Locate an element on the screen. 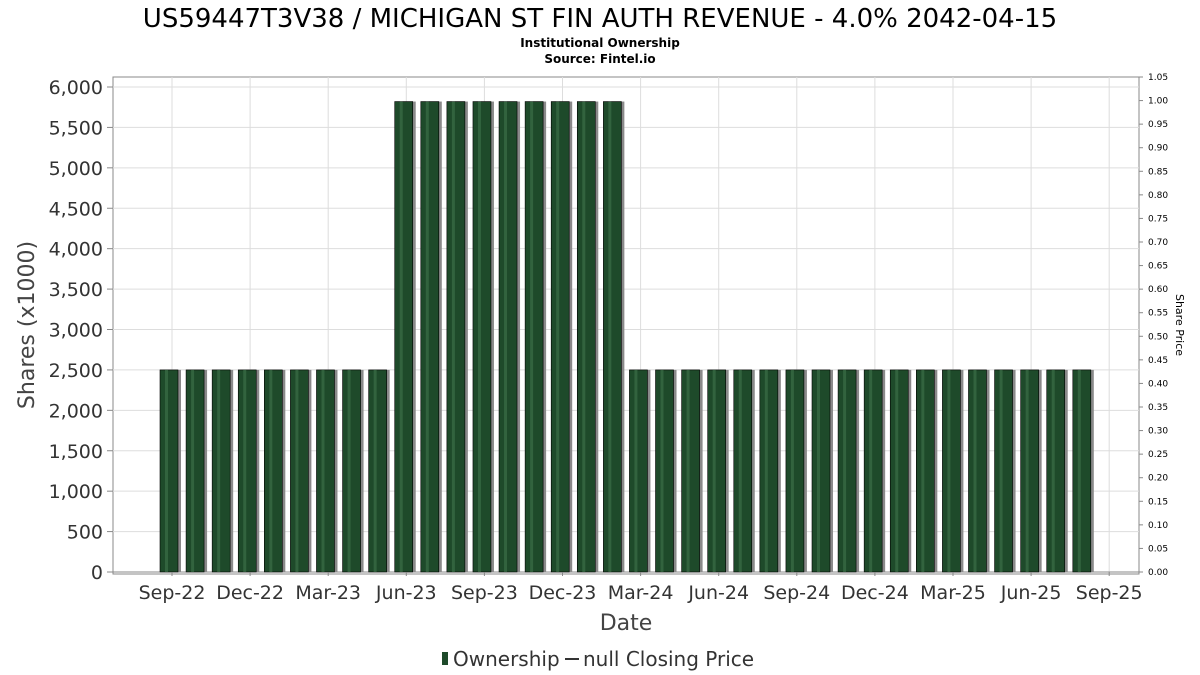  x-tick-label: Mar-23 is located at coordinates (328, 593).